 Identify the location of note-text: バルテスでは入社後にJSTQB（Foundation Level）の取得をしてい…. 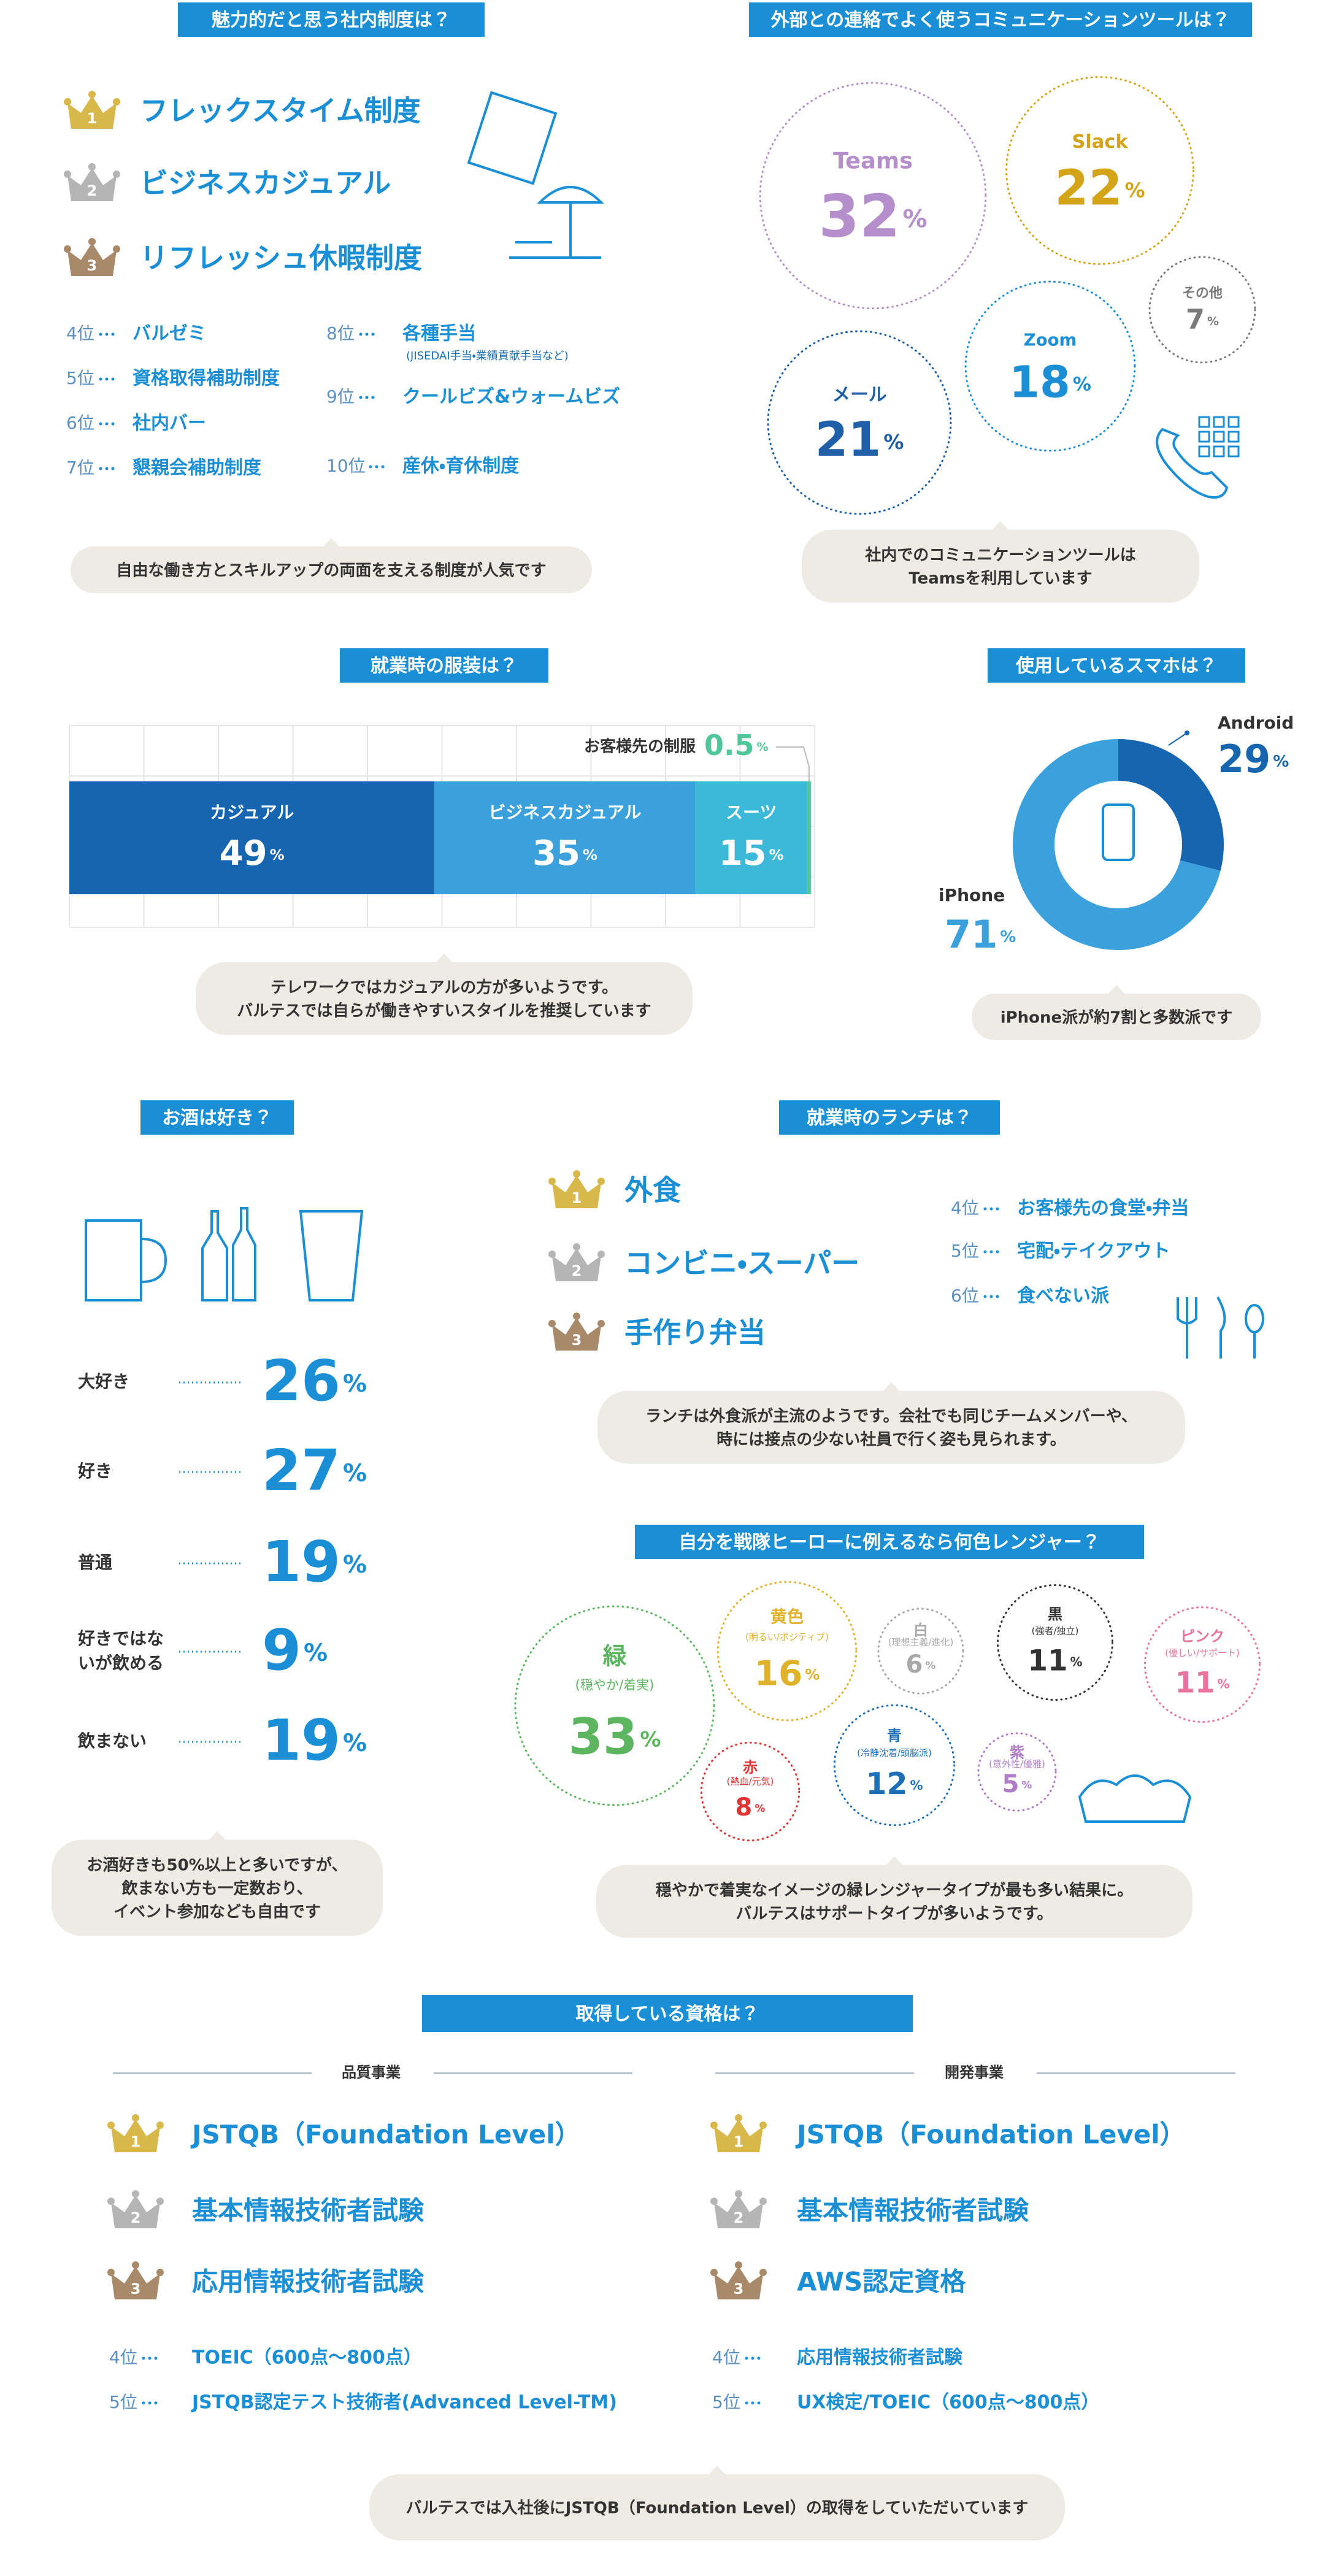
(718, 2508).